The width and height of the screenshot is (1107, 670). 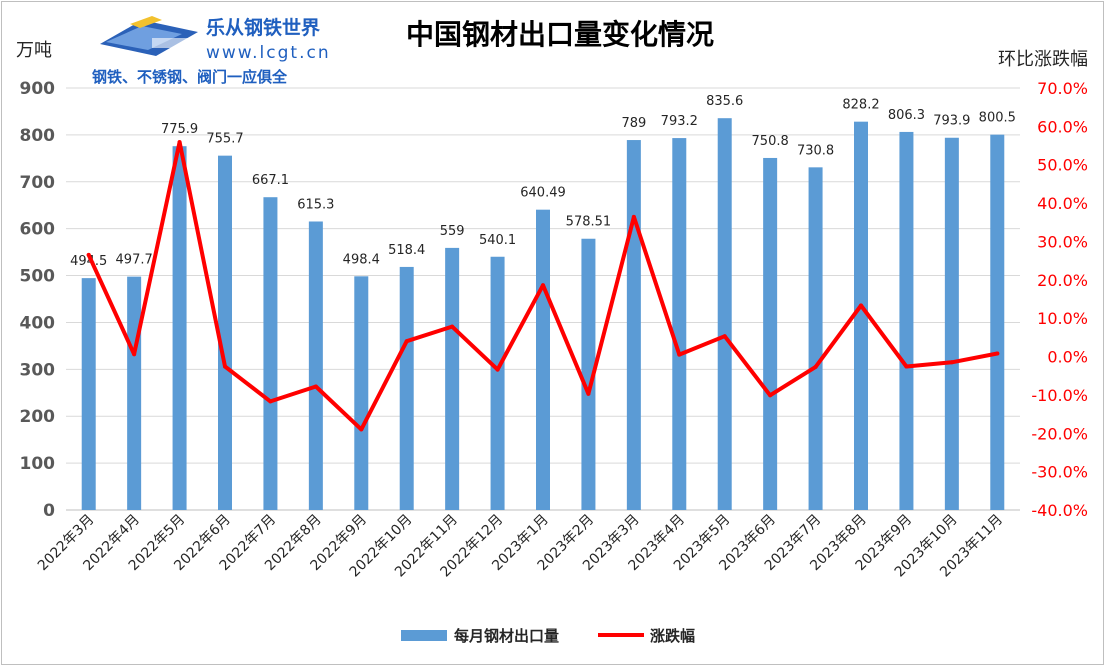 What do you see at coordinates (263, 27) in the screenshot?
I see `logo-name: 乐从钢铁世界` at bounding box center [263, 27].